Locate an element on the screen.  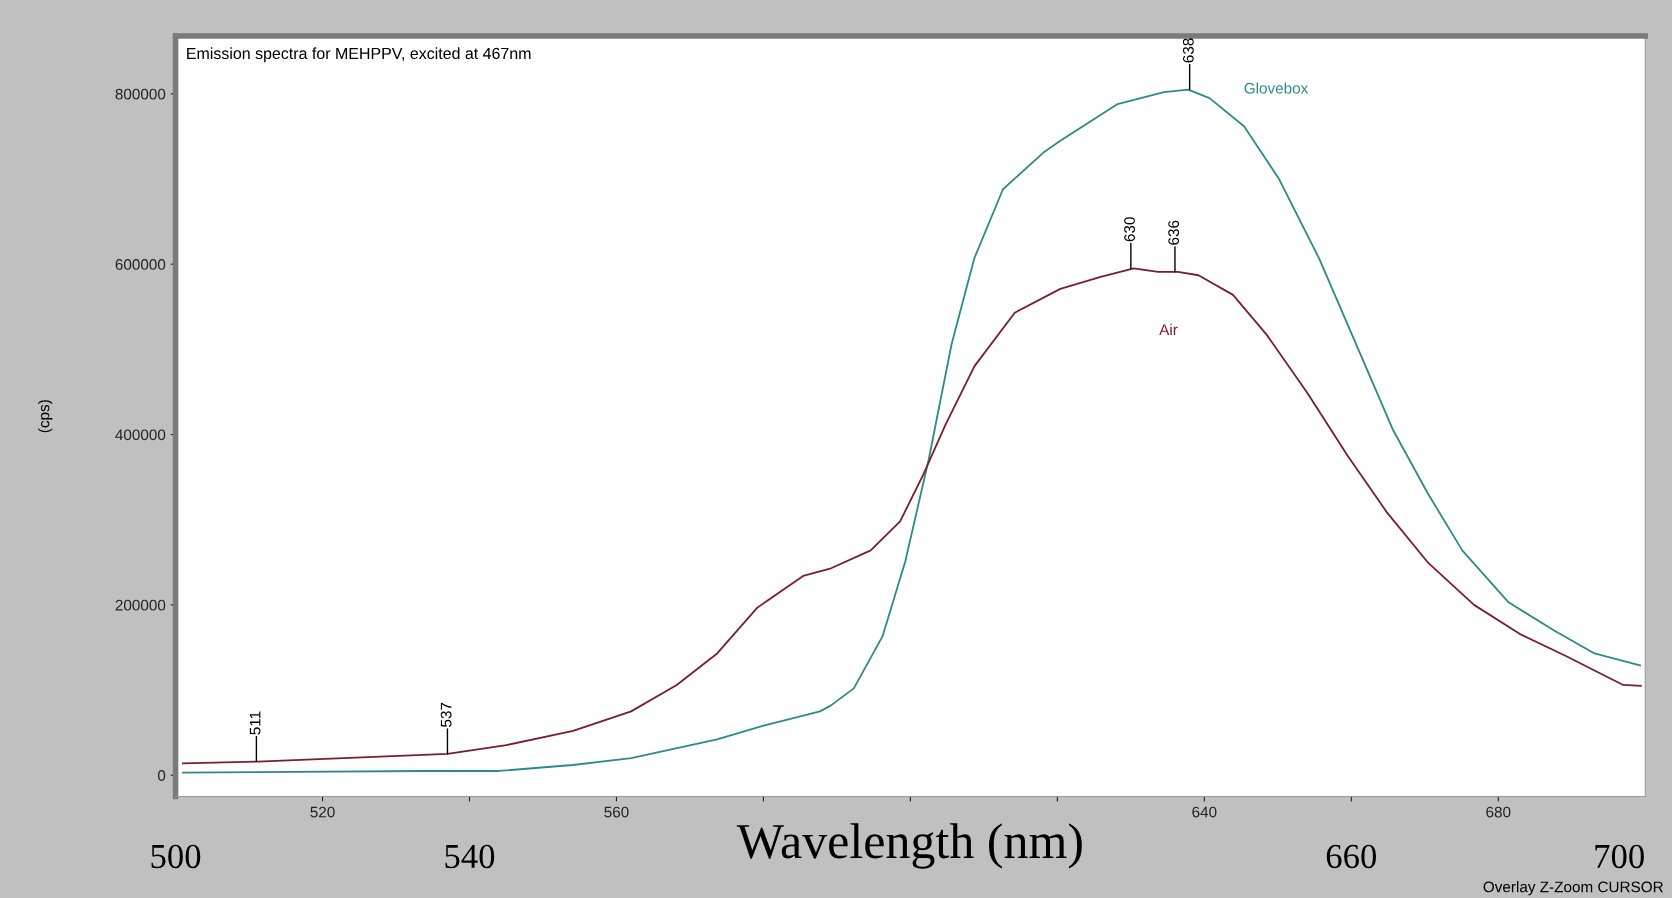
y-tick-label: 600000 is located at coordinates (140, 264).